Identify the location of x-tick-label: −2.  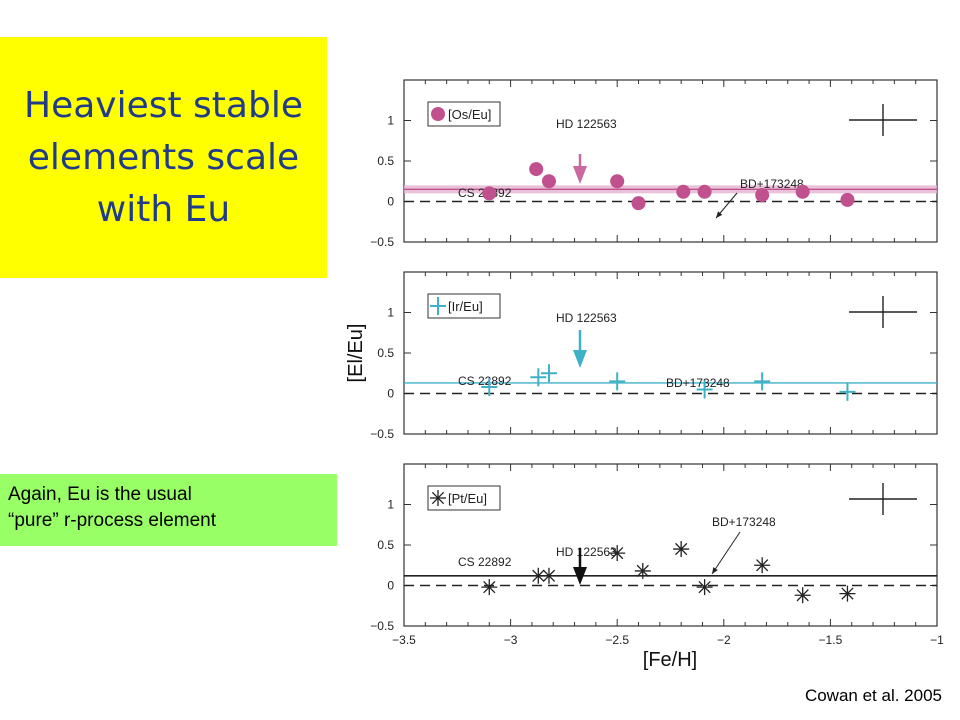
(724, 640).